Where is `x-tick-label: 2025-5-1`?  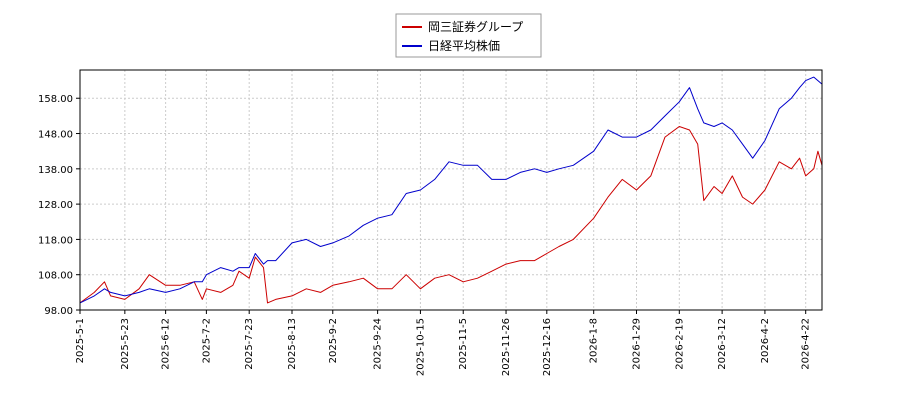
x-tick-label: 2025-5-1 is located at coordinates (80, 340).